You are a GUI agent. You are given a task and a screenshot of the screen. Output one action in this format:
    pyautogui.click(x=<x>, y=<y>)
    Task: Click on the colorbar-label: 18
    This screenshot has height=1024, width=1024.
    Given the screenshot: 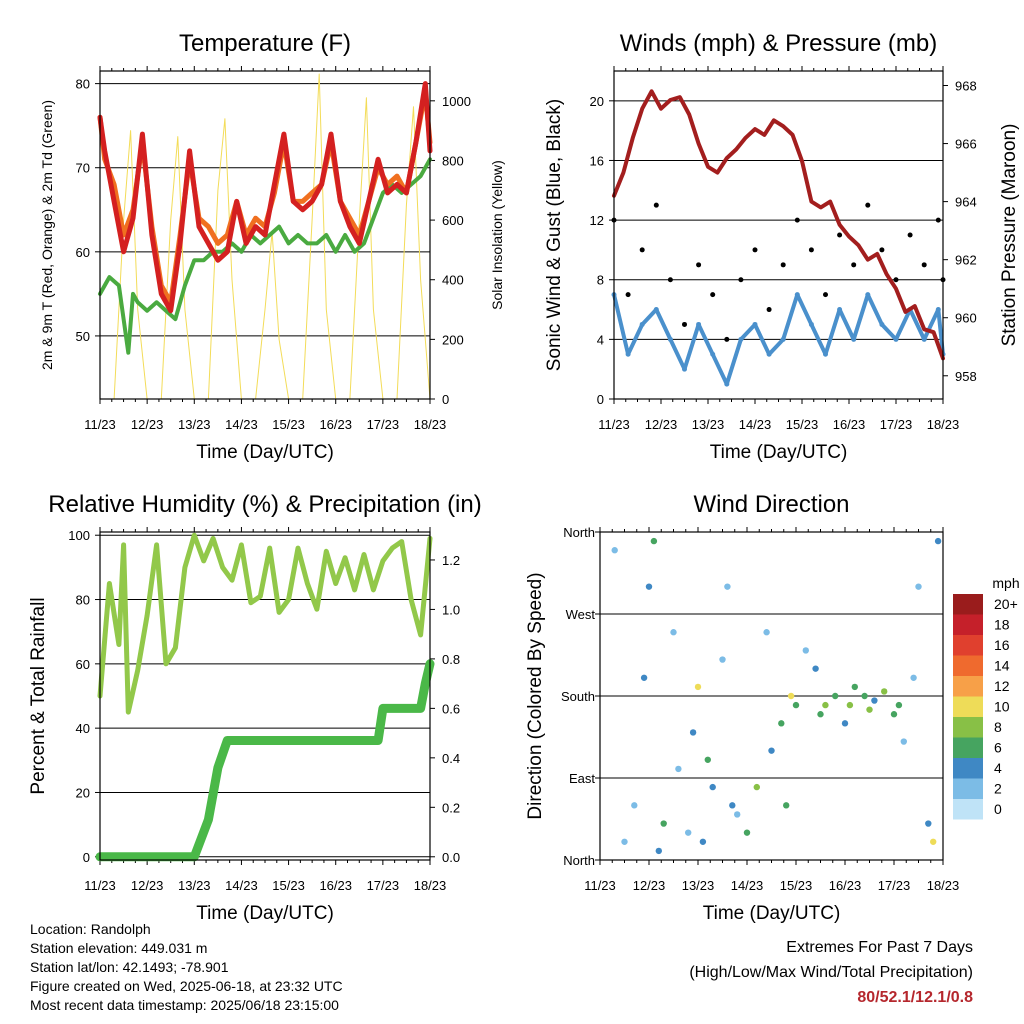 What is the action you would take?
    pyautogui.click(x=1002, y=625)
    